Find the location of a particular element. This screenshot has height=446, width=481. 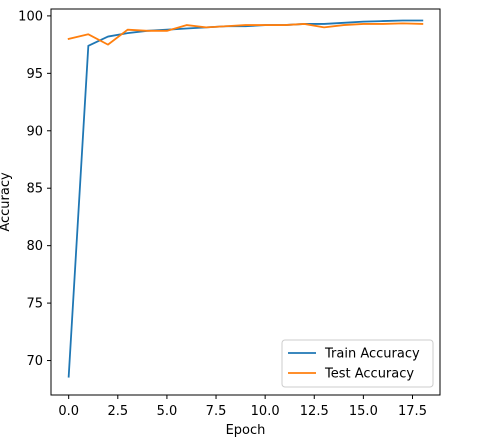

x-tick-label: 17.5 is located at coordinates (412, 411).